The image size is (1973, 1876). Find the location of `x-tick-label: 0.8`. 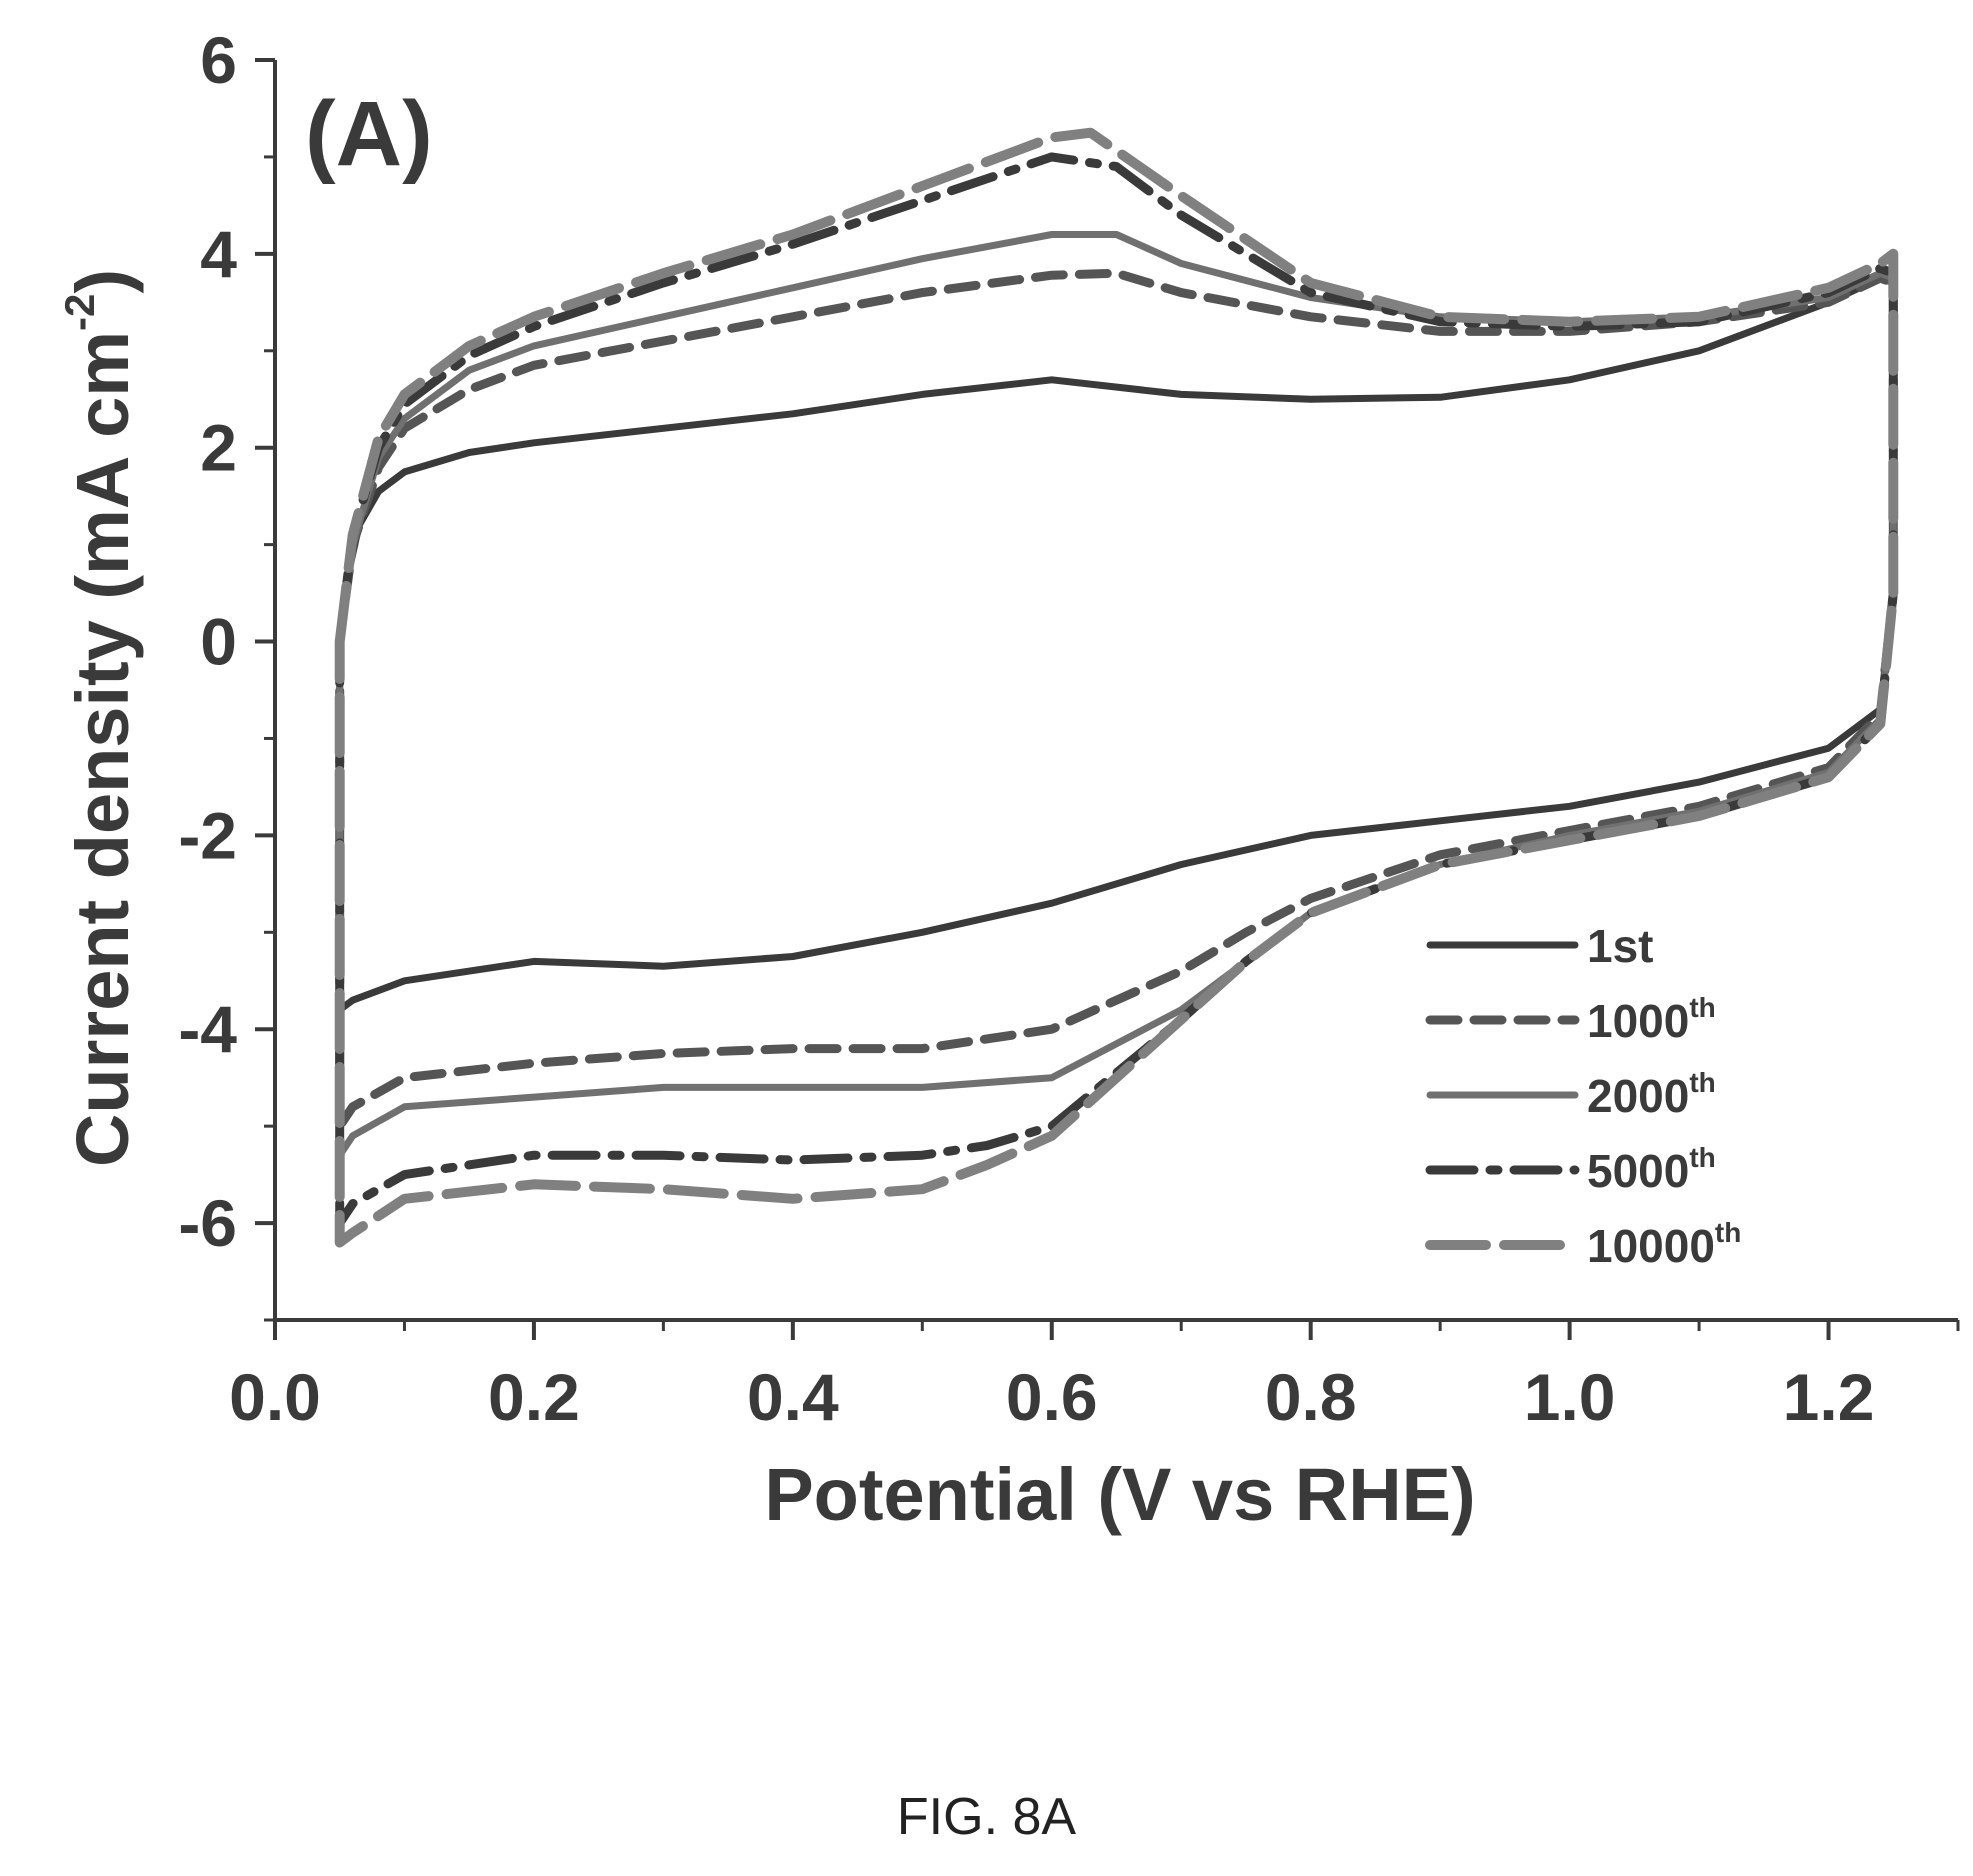

x-tick-label: 0.8 is located at coordinates (1311, 1397).